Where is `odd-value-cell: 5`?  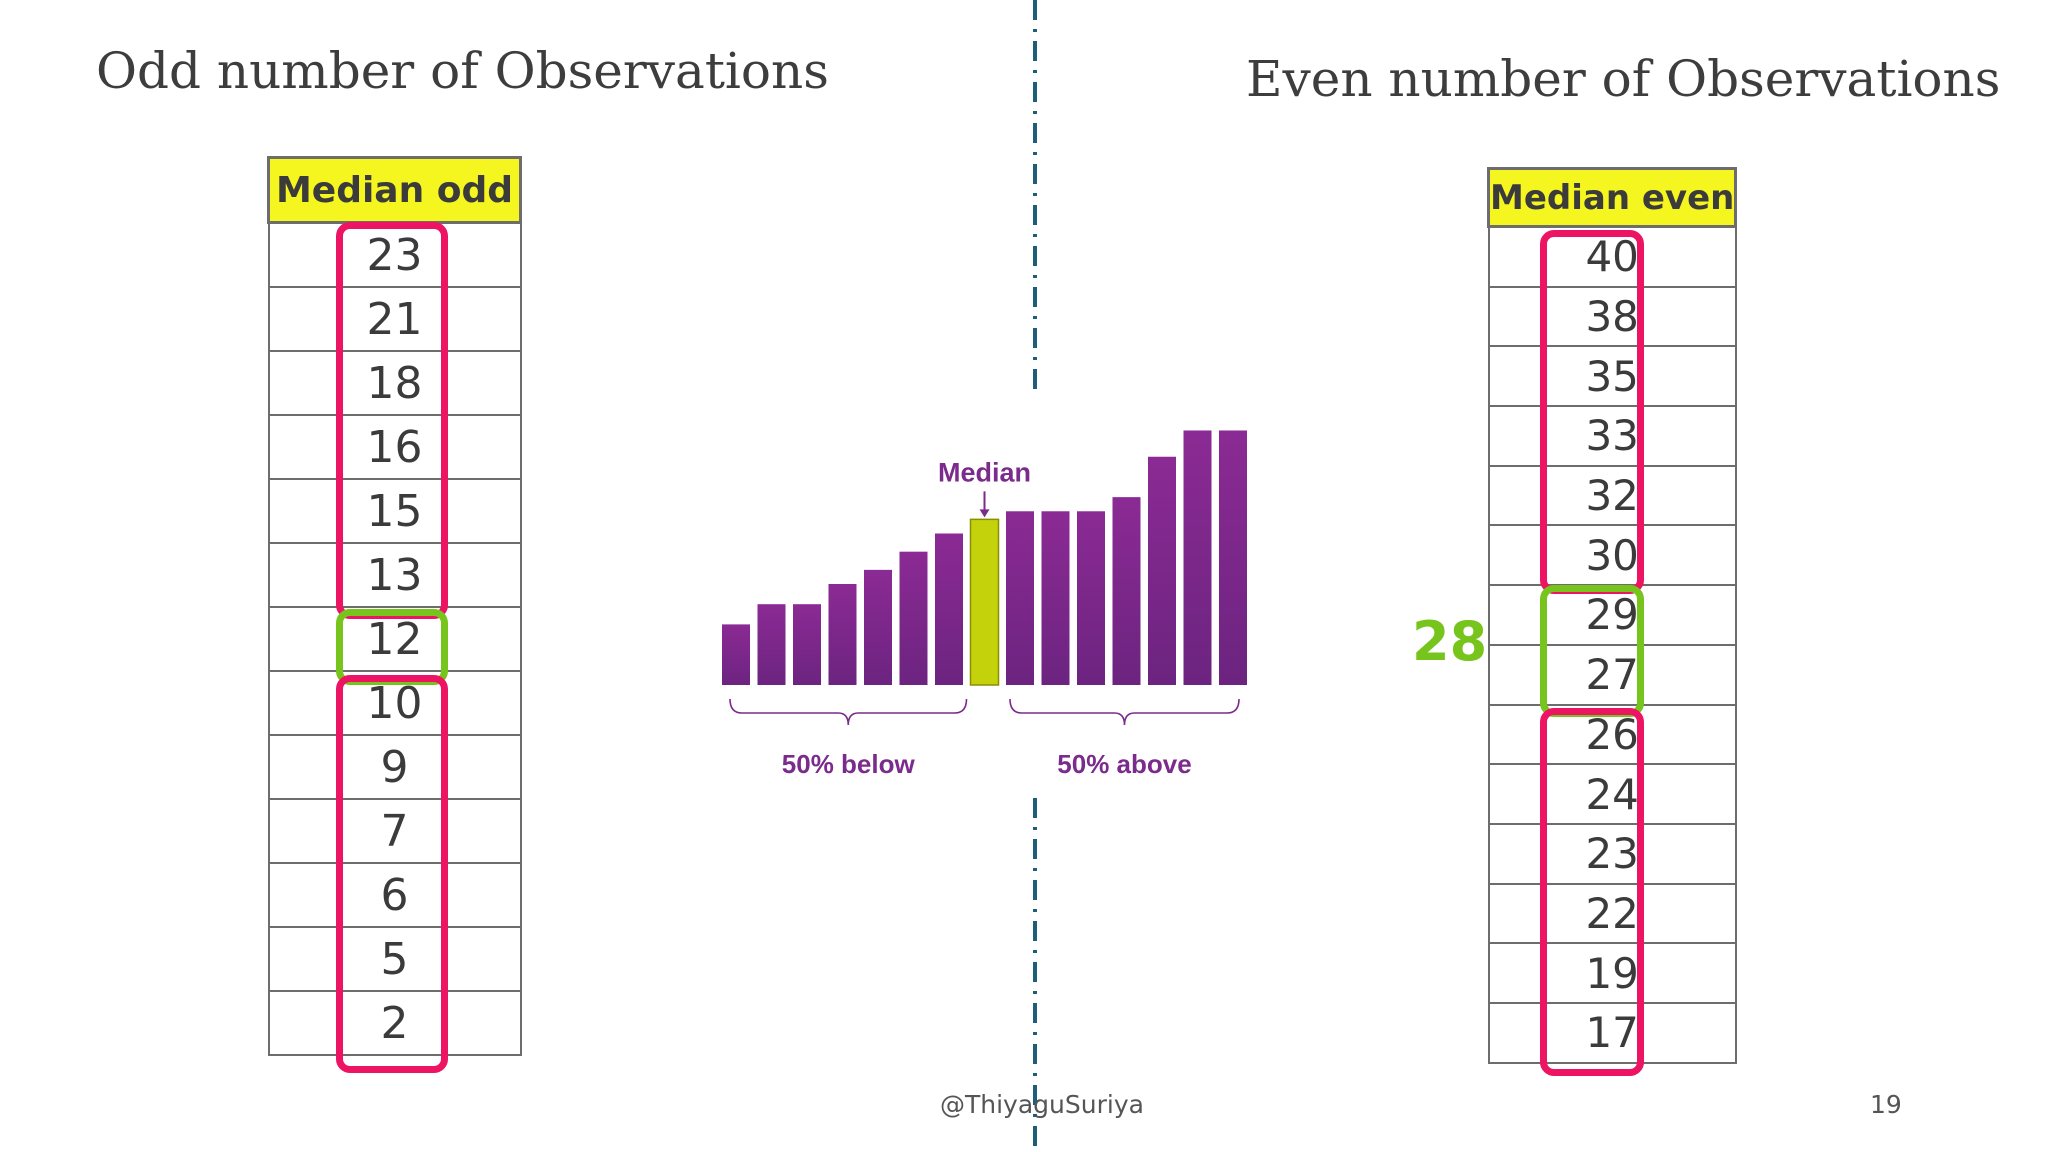
odd-value-cell: 5 is located at coordinates (394, 959).